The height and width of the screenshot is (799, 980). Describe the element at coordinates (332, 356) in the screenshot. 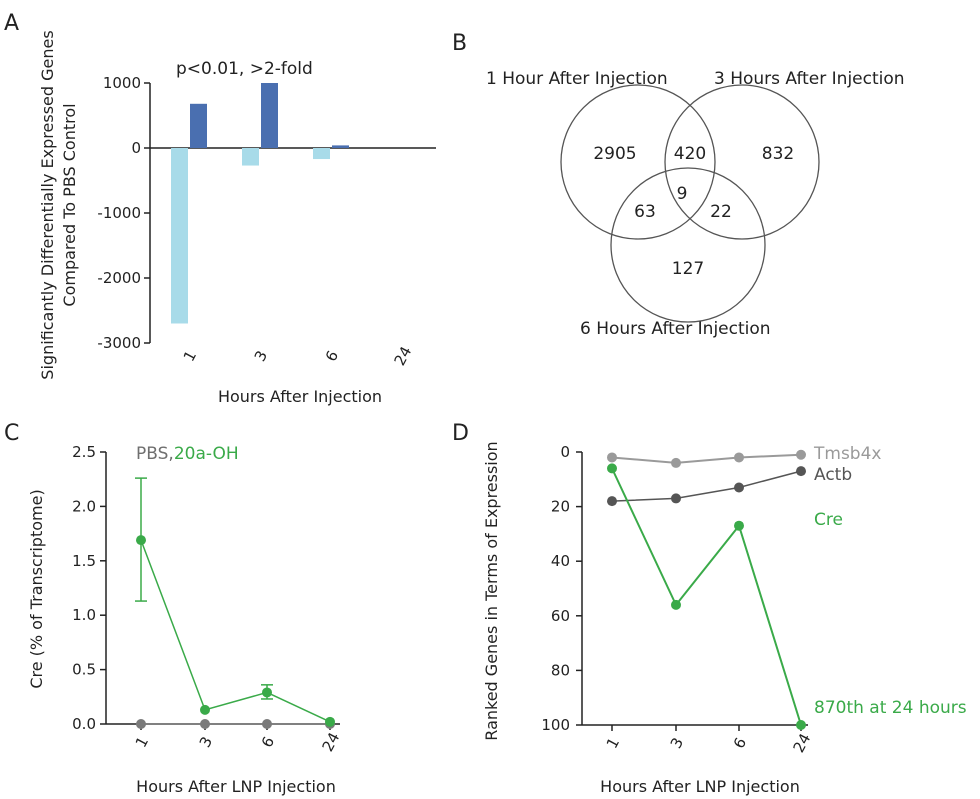

I see `panel-a-xtick-label: 6` at that location.